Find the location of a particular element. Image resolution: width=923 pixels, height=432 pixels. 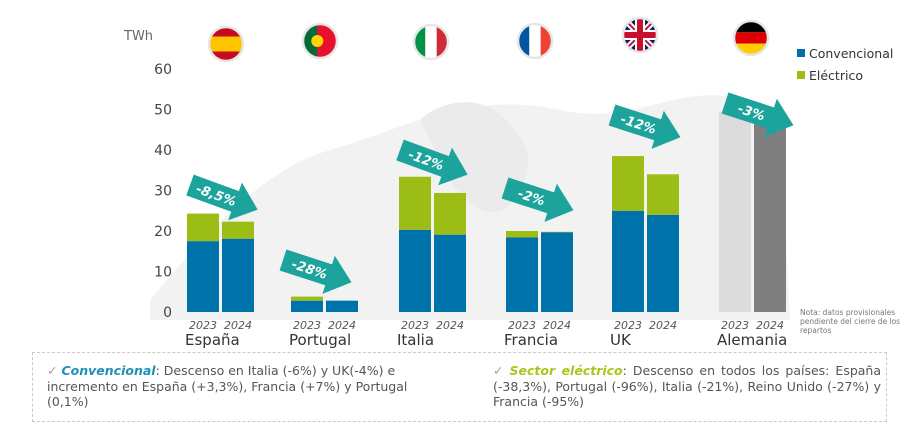

x-category-label: Alemania is located at coordinates (752, 340).